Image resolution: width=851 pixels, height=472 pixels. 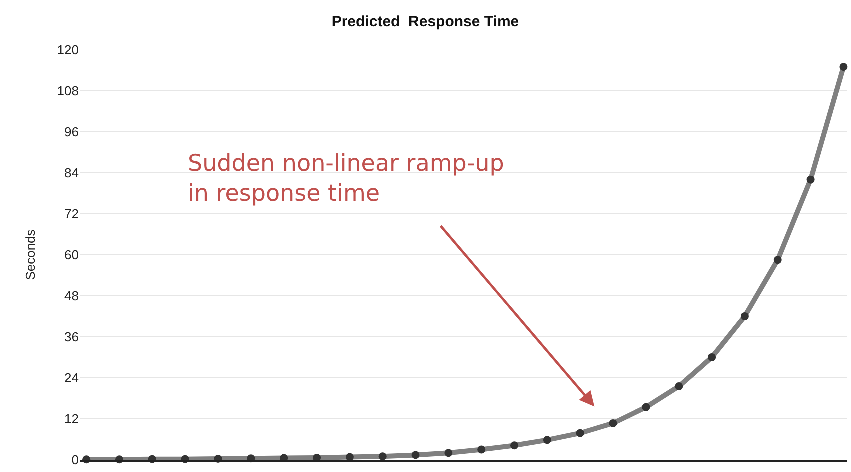 I want to click on y-tick-label: 108, so click(x=68, y=91).